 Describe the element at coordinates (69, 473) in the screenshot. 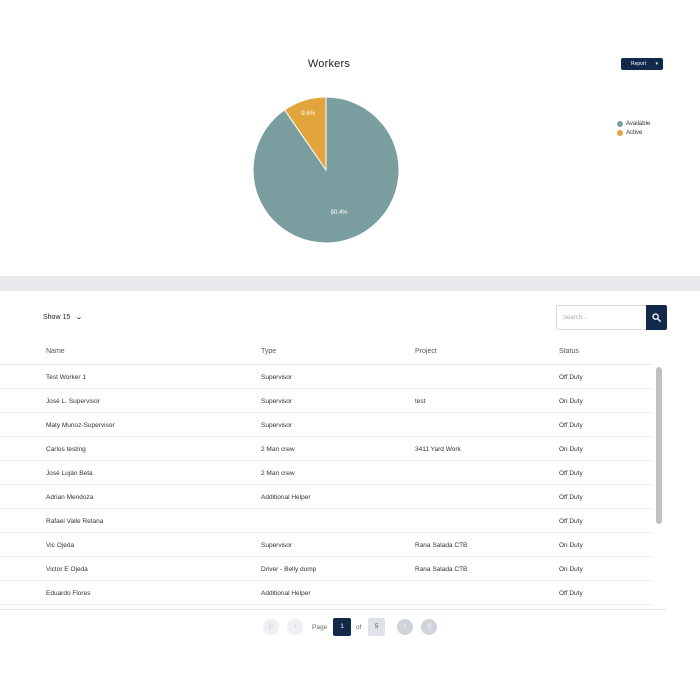

I see `cell-name: José Luján Beta` at that location.